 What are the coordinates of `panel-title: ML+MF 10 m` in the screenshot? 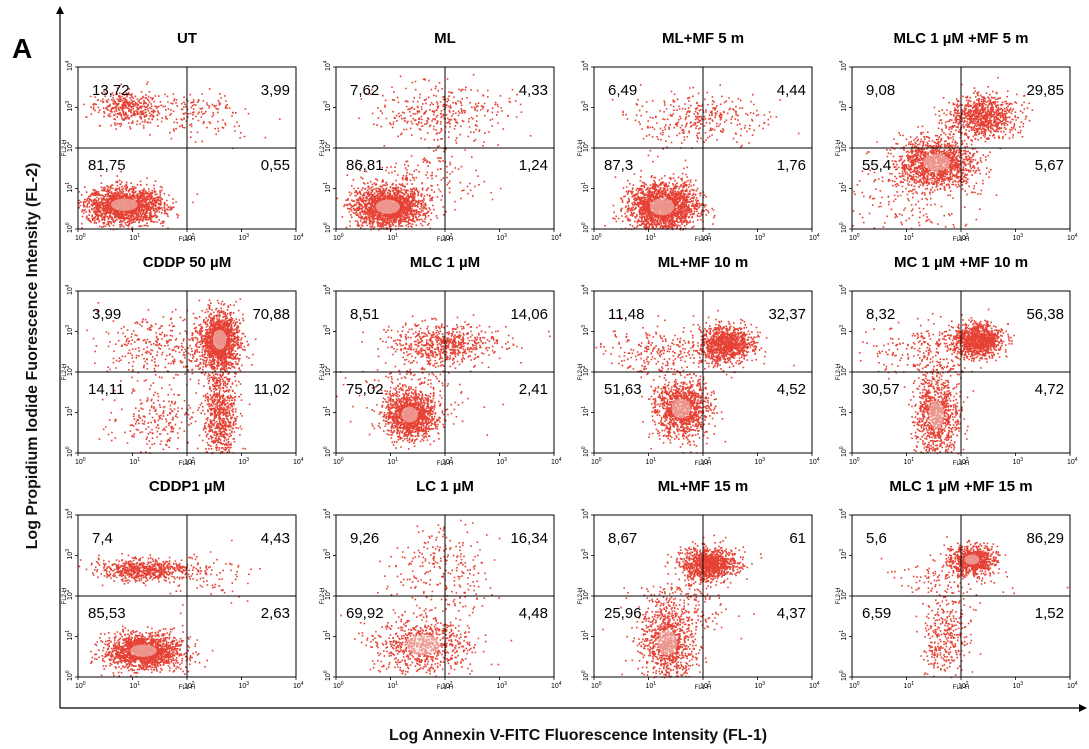 It's located at (703, 262).